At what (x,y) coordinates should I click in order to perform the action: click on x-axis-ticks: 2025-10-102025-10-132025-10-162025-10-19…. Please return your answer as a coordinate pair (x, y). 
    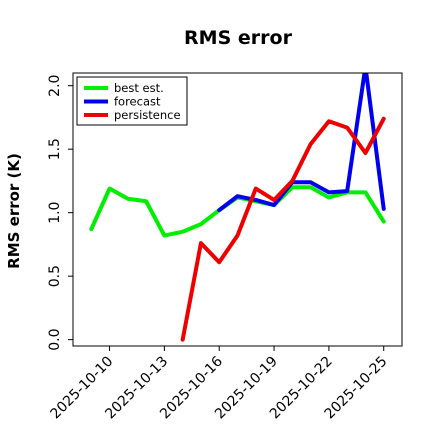
    Looking at the image, I should click on (219, 384).